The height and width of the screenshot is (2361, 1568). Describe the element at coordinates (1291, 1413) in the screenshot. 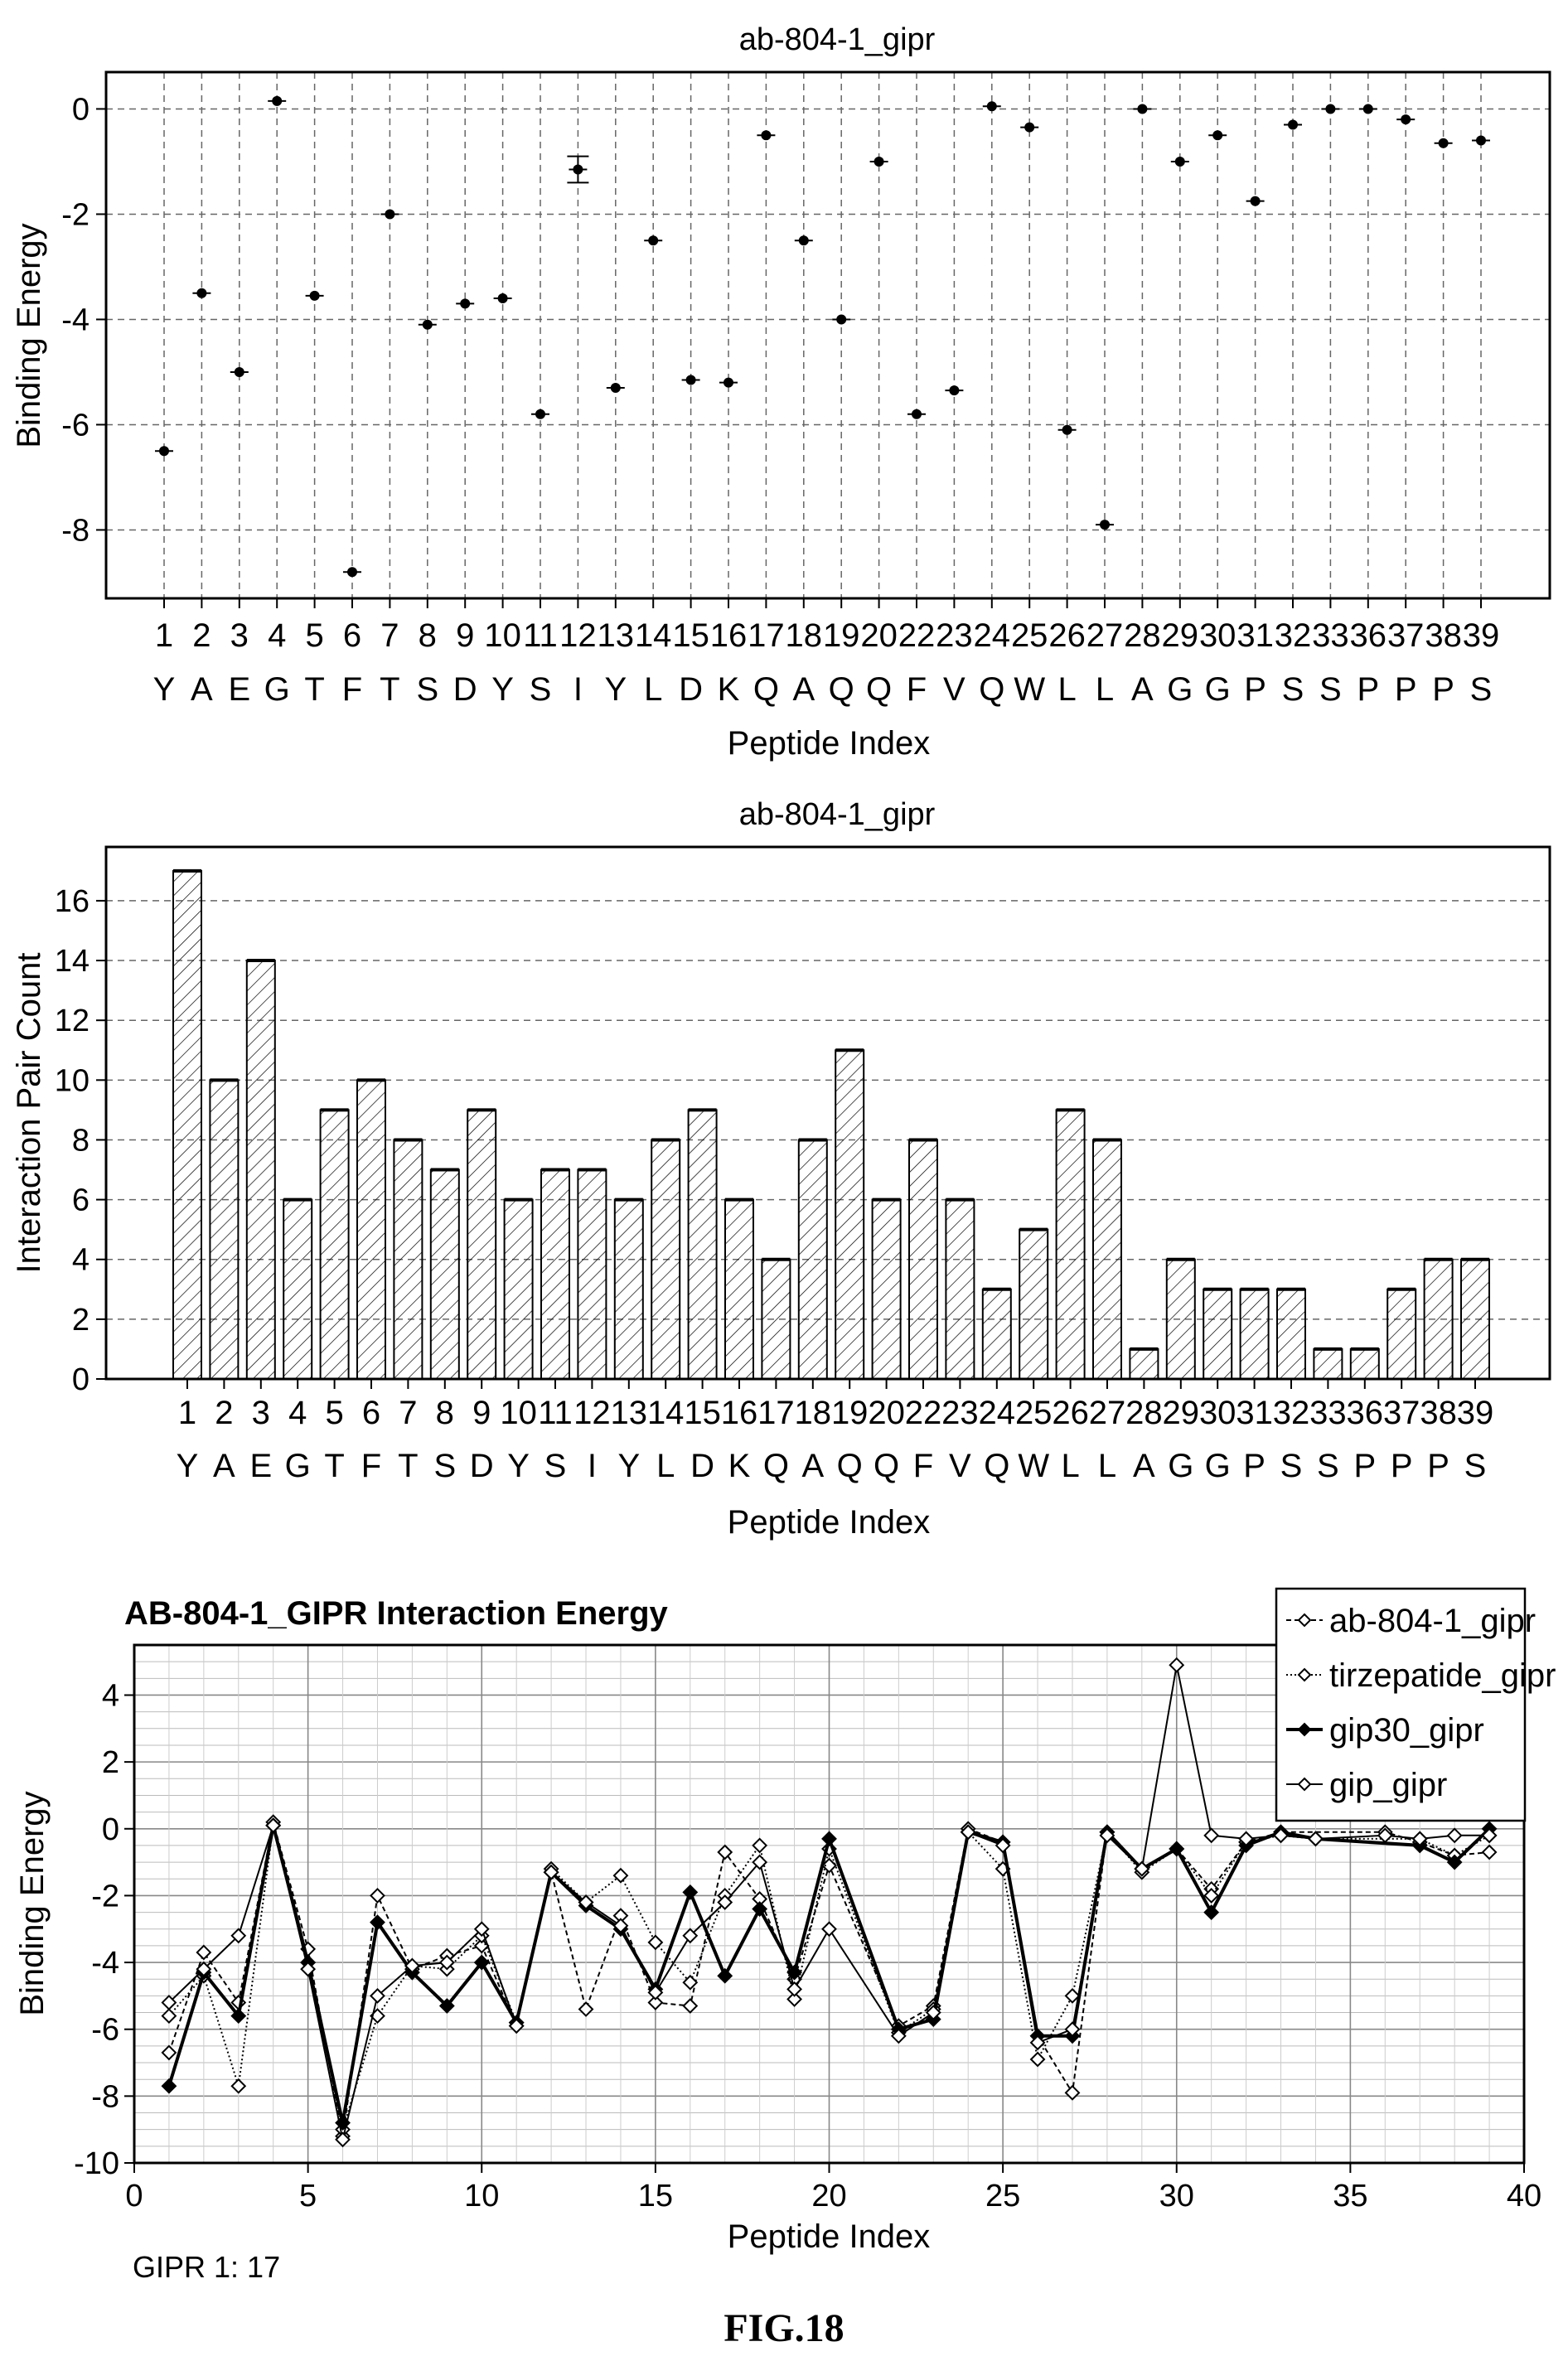

I see `chart2-x-tick-label: 32` at that location.